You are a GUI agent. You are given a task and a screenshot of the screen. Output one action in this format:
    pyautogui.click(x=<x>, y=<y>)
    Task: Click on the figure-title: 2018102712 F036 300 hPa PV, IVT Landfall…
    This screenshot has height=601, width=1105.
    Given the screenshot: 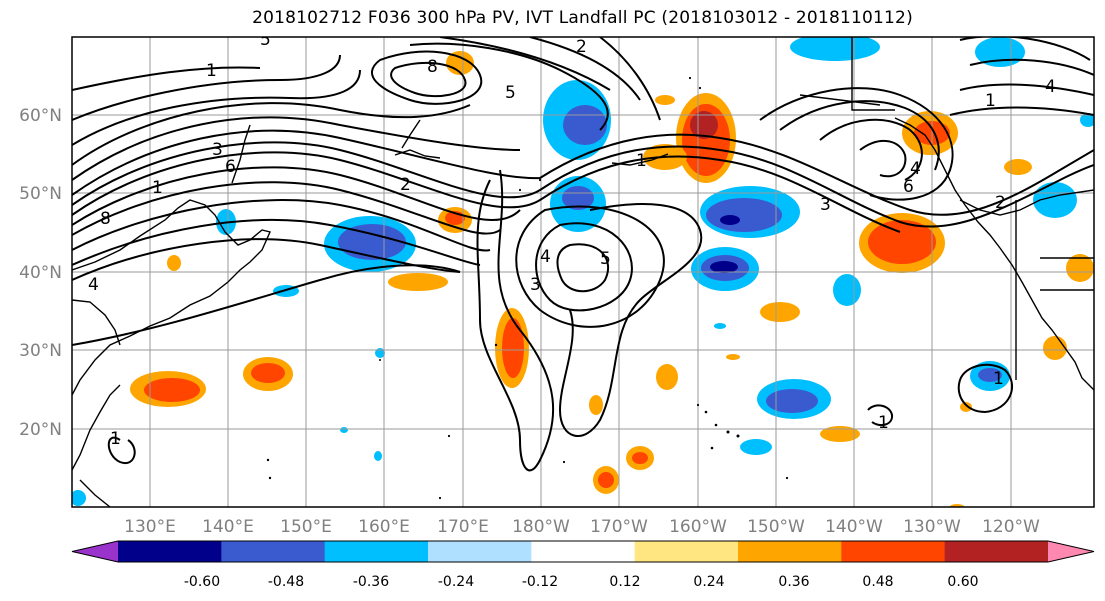 What is the action you would take?
    pyautogui.click(x=582, y=18)
    